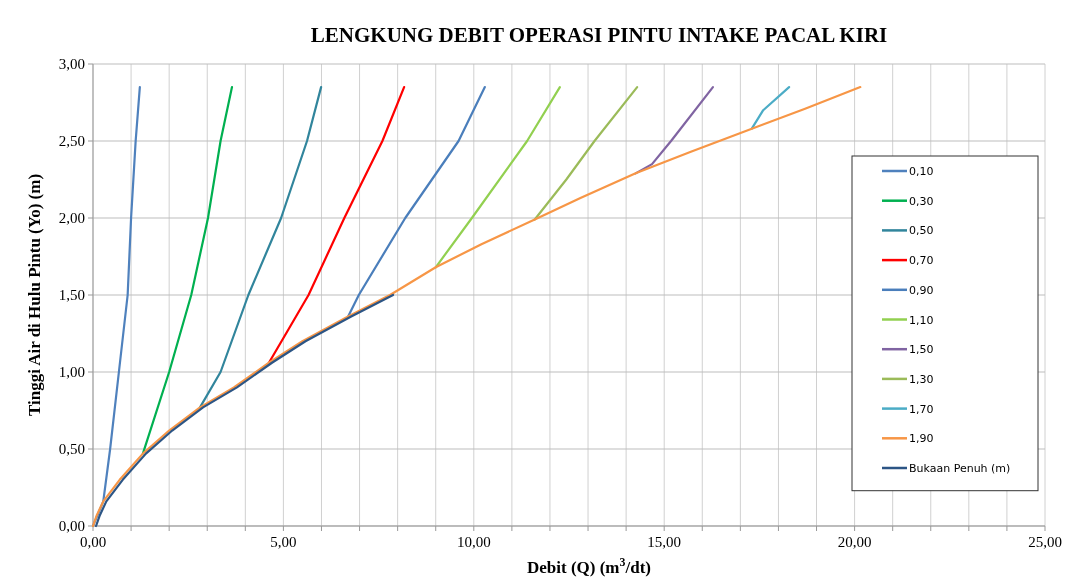 The height and width of the screenshot is (588, 1067). What do you see at coordinates (921, 320) in the screenshot?
I see `legend-label: 1,10` at bounding box center [921, 320].